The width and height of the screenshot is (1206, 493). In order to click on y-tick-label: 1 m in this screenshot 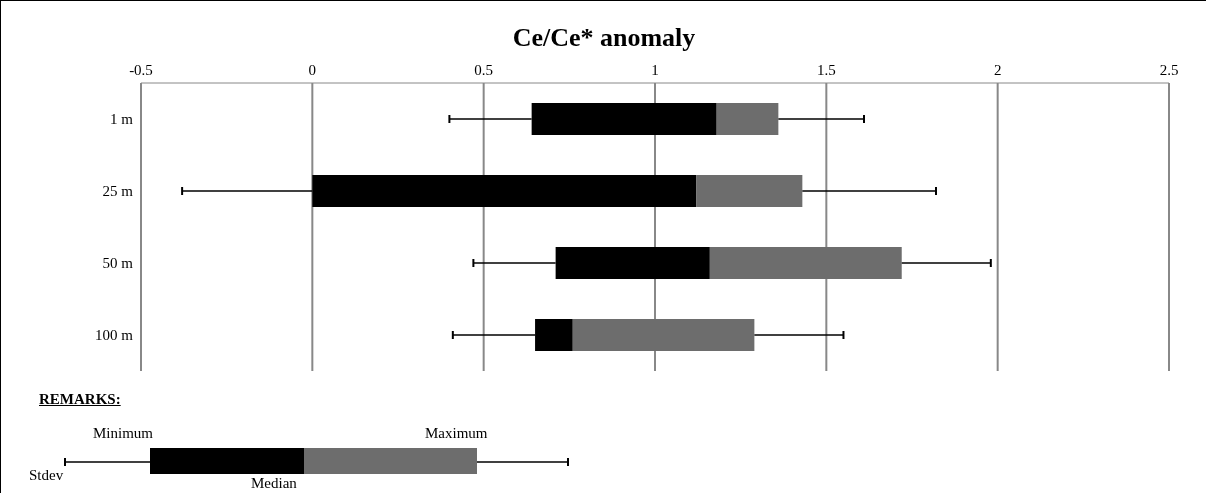, I will do `click(122, 119)`.